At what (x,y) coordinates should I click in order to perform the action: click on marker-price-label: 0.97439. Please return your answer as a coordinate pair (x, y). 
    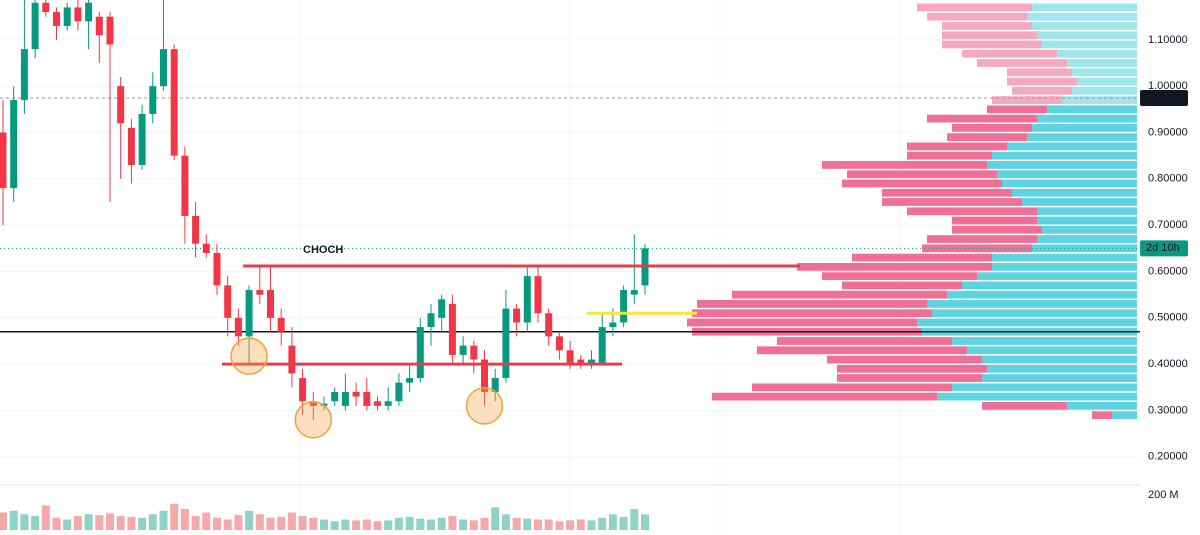
    Looking at the image, I should click on (1165, 98).